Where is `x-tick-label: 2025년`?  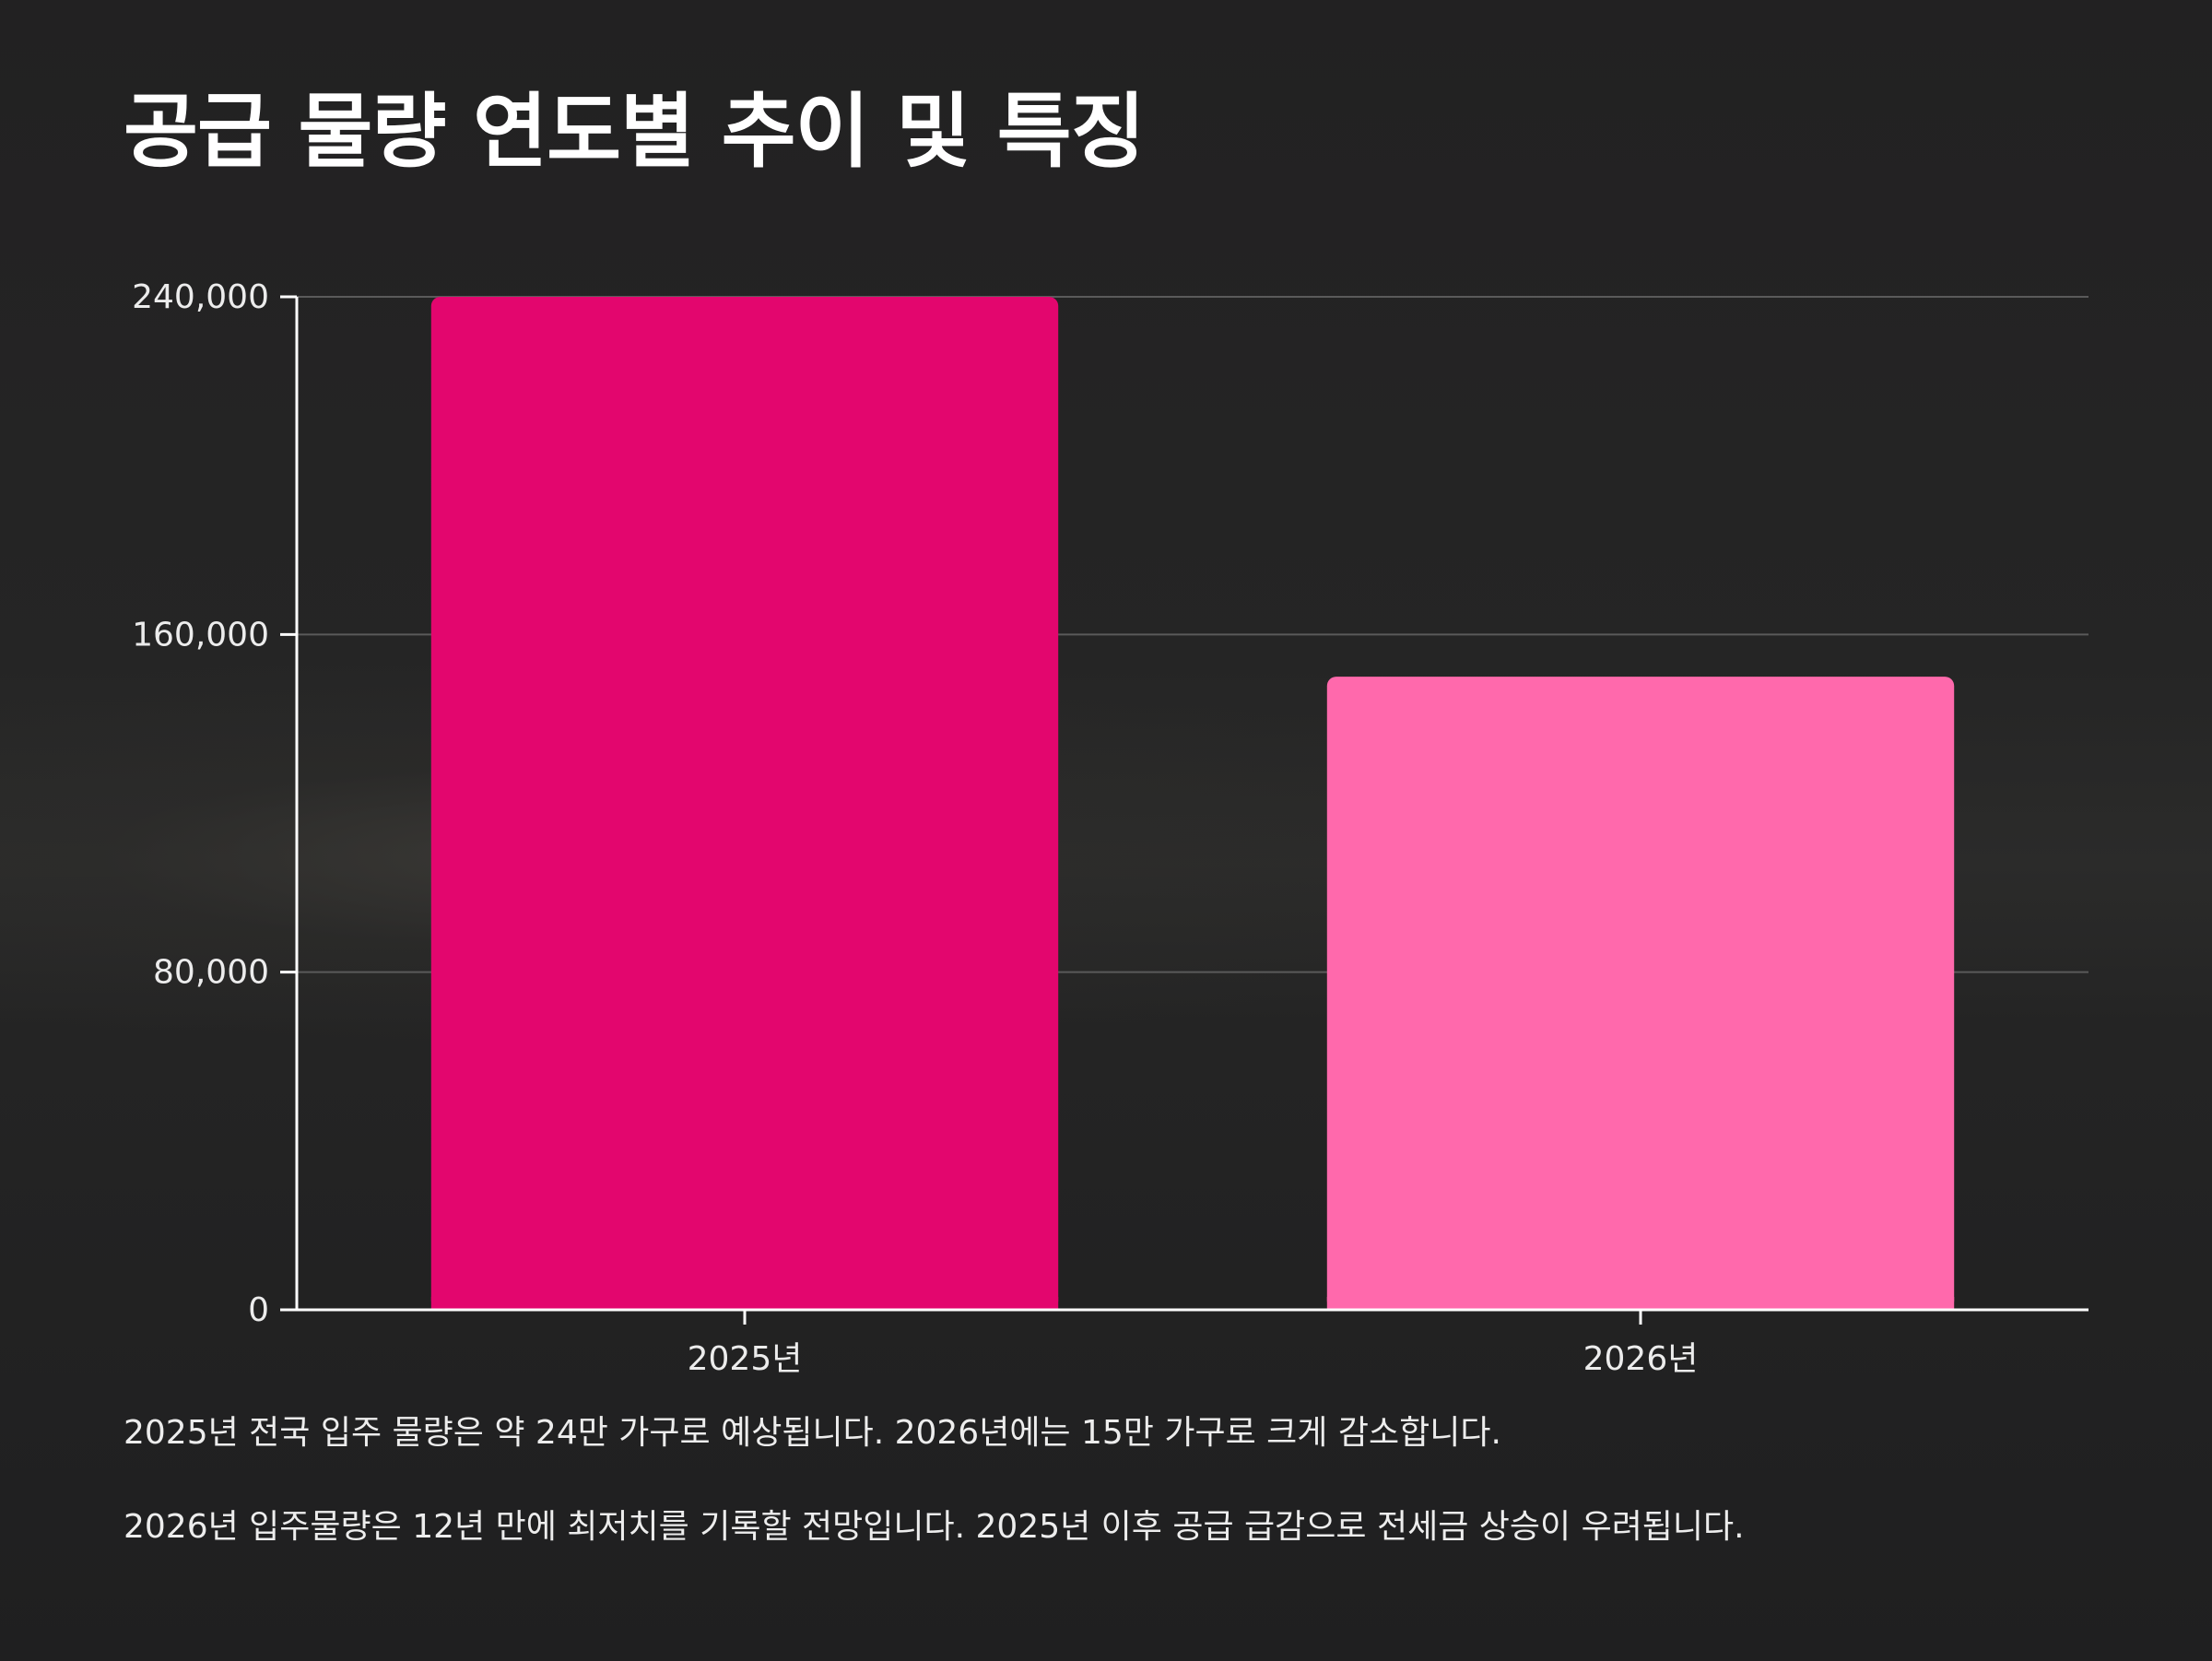
x-tick-label: 2025년 is located at coordinates (745, 1359).